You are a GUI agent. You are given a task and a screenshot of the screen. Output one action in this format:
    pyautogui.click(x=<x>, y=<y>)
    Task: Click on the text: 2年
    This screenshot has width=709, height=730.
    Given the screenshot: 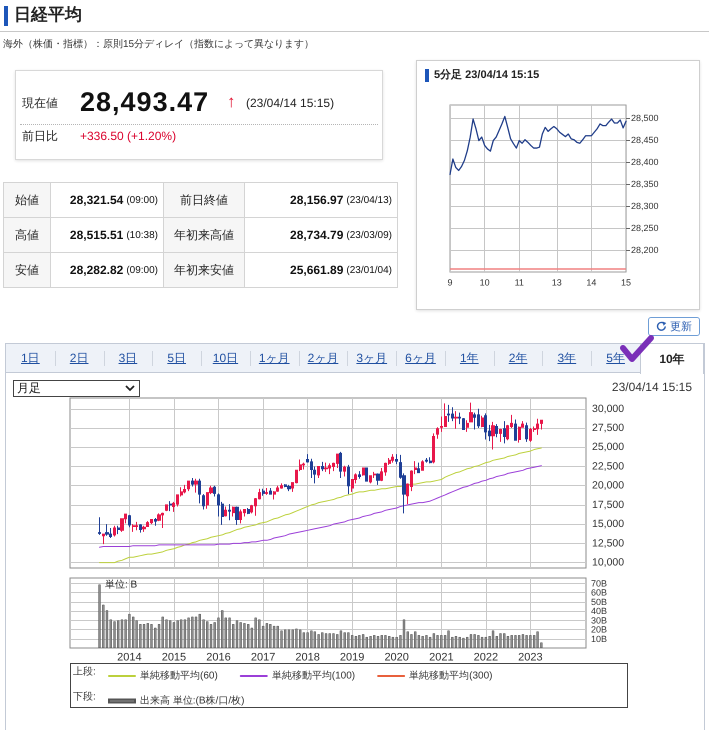 What is the action you would take?
    pyautogui.click(x=518, y=358)
    